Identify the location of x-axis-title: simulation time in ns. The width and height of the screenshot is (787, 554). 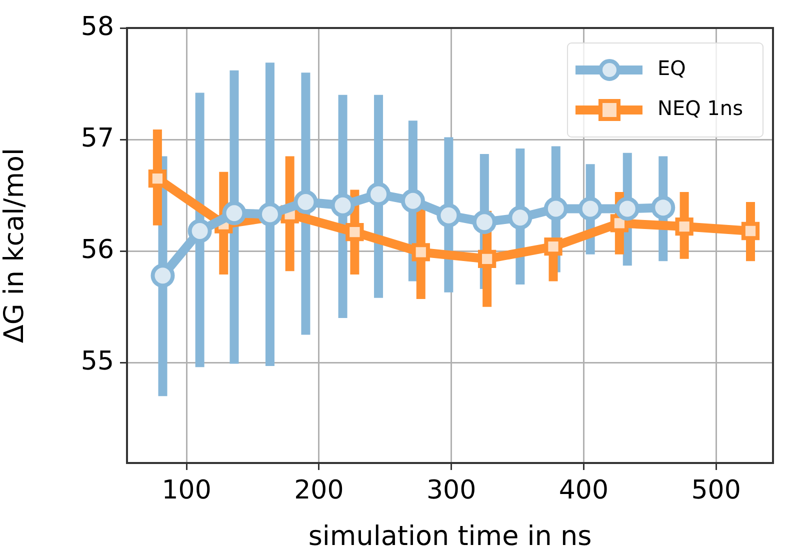
(450, 536).